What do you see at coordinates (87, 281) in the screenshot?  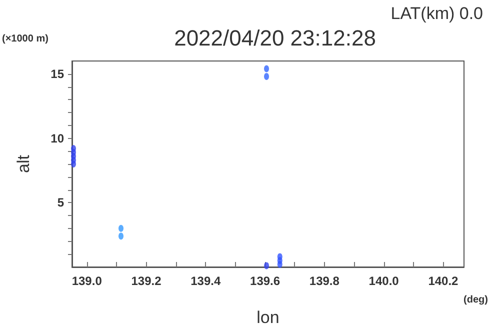 I see `x-tick-label: 139.0` at bounding box center [87, 281].